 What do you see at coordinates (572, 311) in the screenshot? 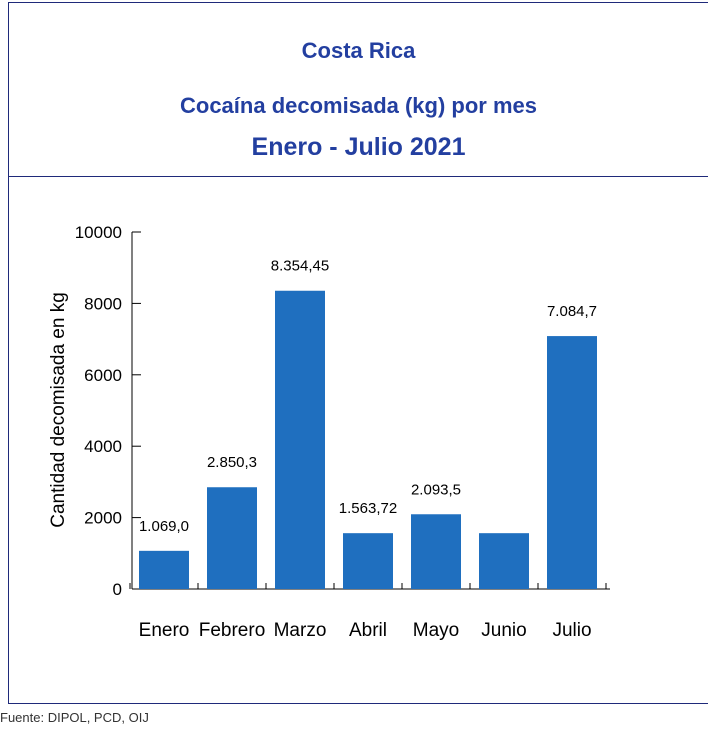
I see `data-label: 7.084,7` at bounding box center [572, 311].